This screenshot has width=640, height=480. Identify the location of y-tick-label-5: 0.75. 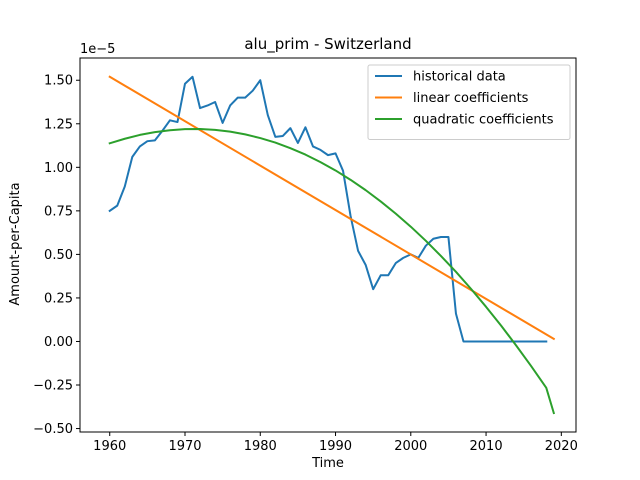
(58, 211).